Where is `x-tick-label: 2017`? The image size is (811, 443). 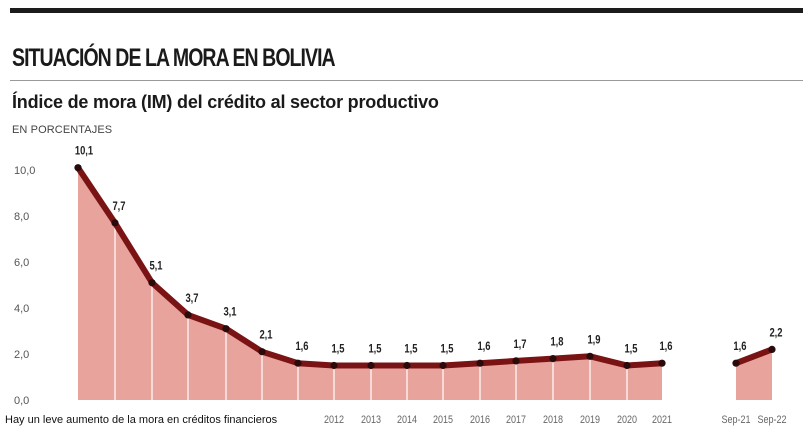
x-tick-label: 2017 is located at coordinates (516, 420).